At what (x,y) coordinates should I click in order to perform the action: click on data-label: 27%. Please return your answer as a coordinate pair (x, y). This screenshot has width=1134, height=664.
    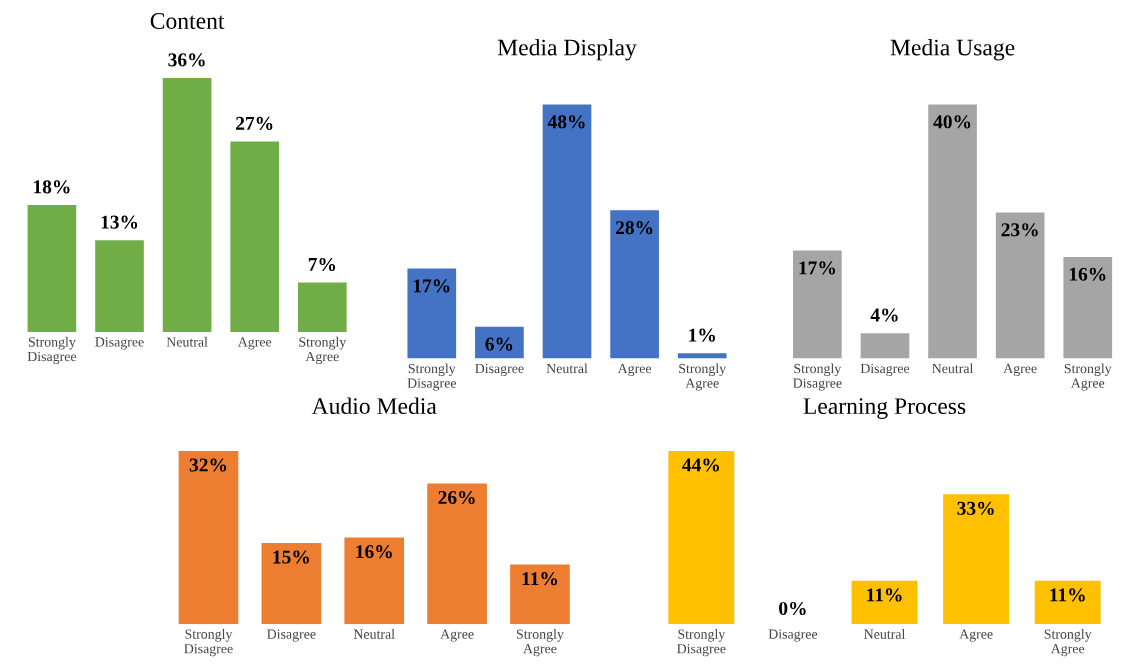
    Looking at the image, I should click on (254, 123).